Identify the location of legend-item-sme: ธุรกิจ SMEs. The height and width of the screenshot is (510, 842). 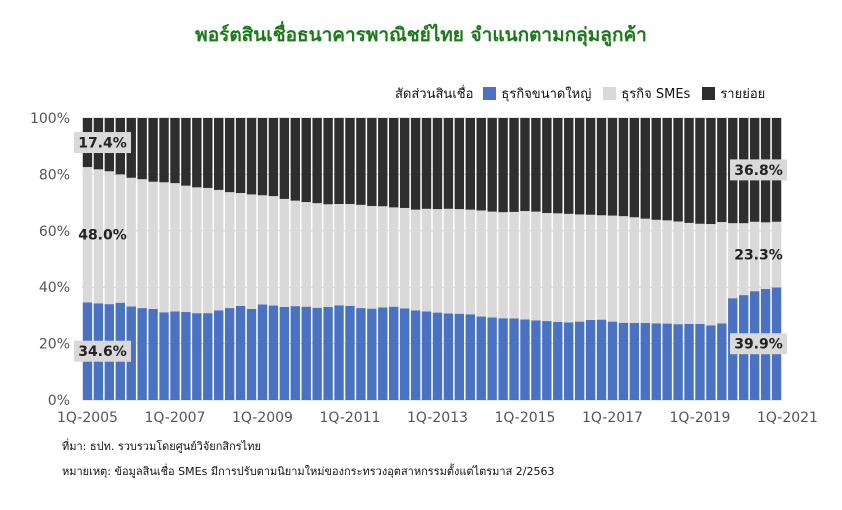
(646, 93).